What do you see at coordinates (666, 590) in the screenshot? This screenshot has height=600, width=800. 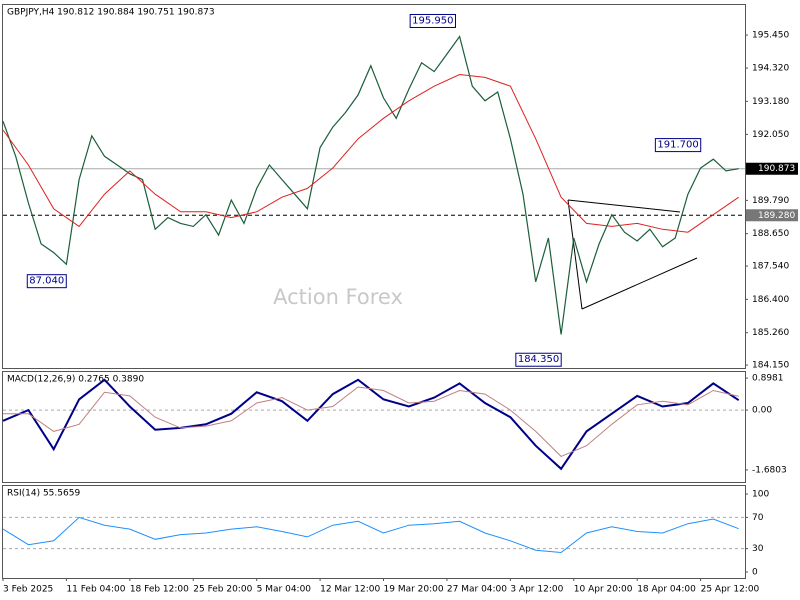 I see `x-tick-label: 18 Apr 04:00` at bounding box center [666, 590].